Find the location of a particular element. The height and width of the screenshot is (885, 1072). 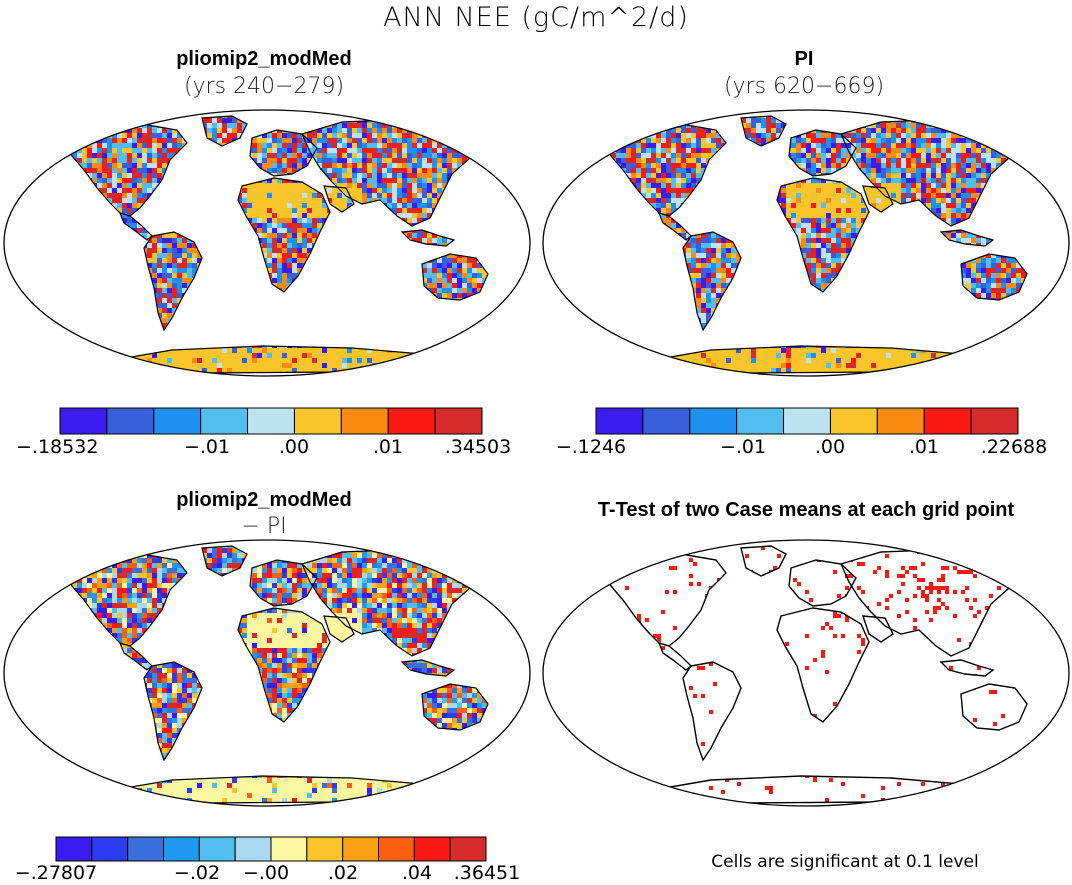

panel-title-top-right: PI is located at coordinates (804, 59).